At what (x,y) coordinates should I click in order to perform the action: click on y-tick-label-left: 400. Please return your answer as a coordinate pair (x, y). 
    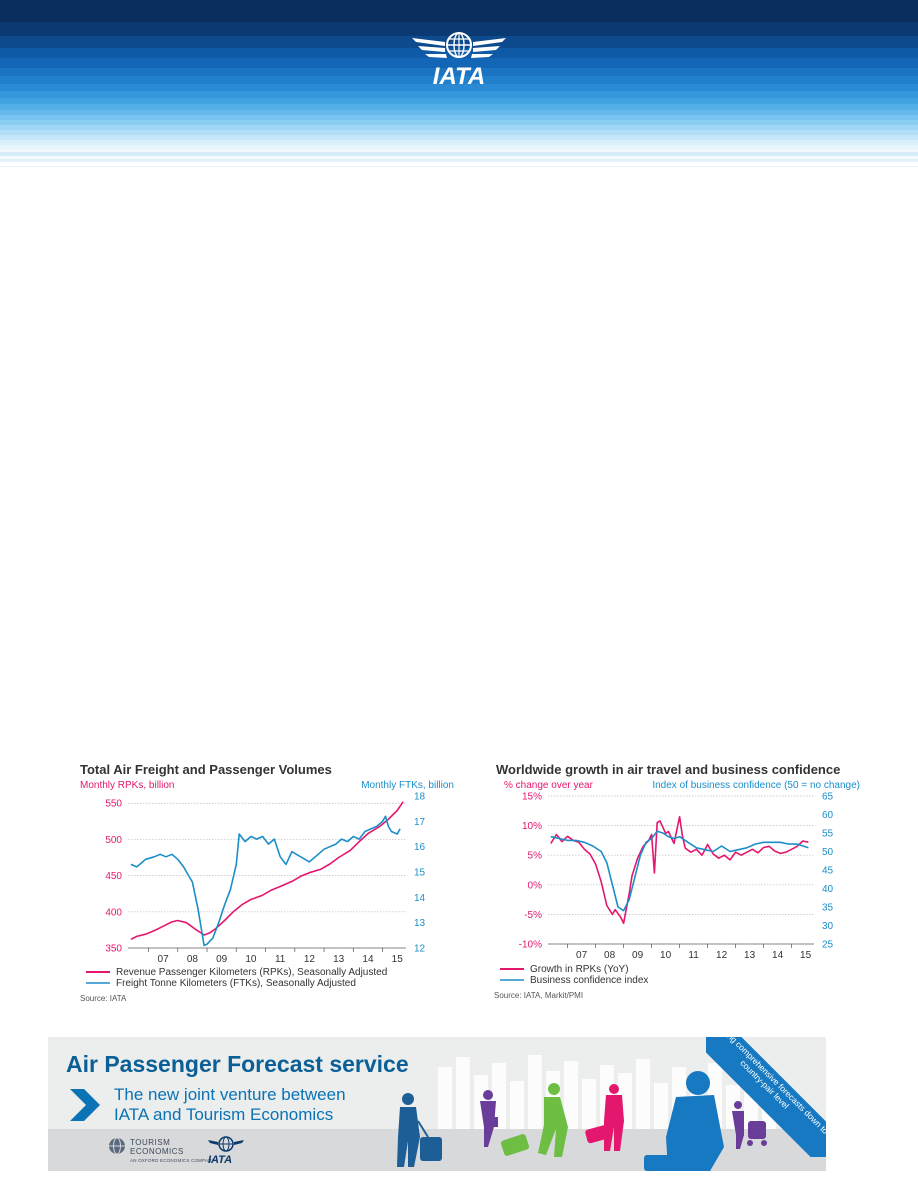
    Looking at the image, I should click on (113, 912).